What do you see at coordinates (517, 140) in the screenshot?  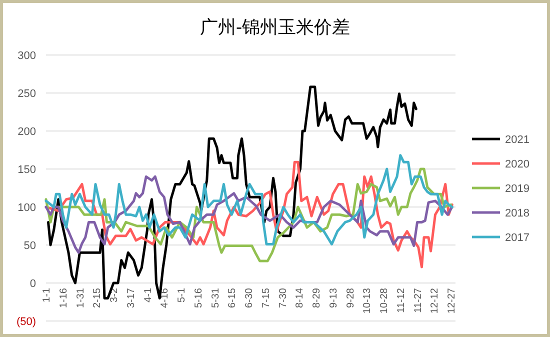 I see `legend-label: 2021` at bounding box center [517, 140].